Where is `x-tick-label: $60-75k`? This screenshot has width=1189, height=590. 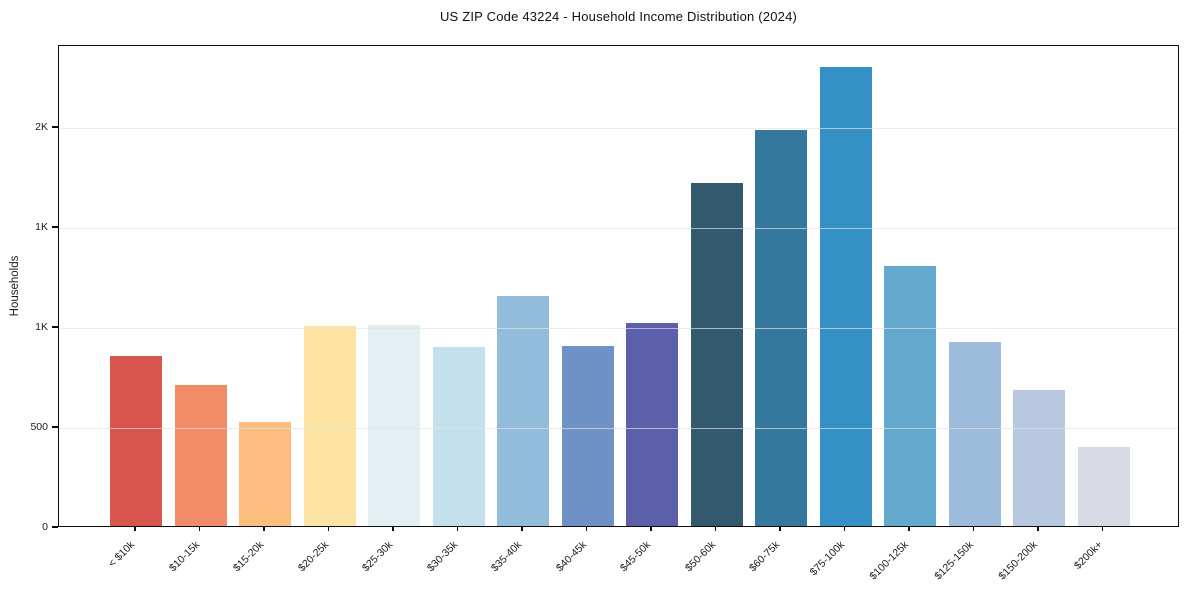 x-tick-label: $60-75k is located at coordinates (764, 556).